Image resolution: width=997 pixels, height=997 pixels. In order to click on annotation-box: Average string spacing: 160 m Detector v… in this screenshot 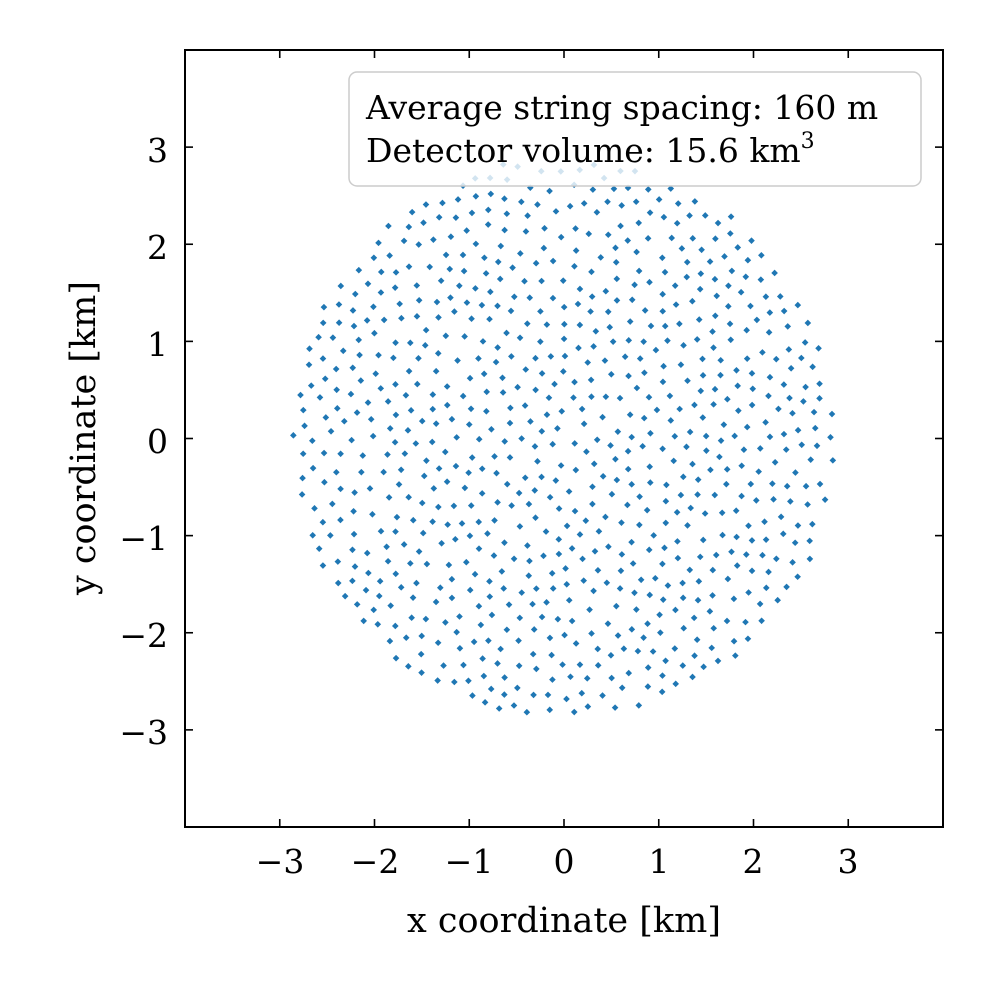, I will do `click(635, 129)`.